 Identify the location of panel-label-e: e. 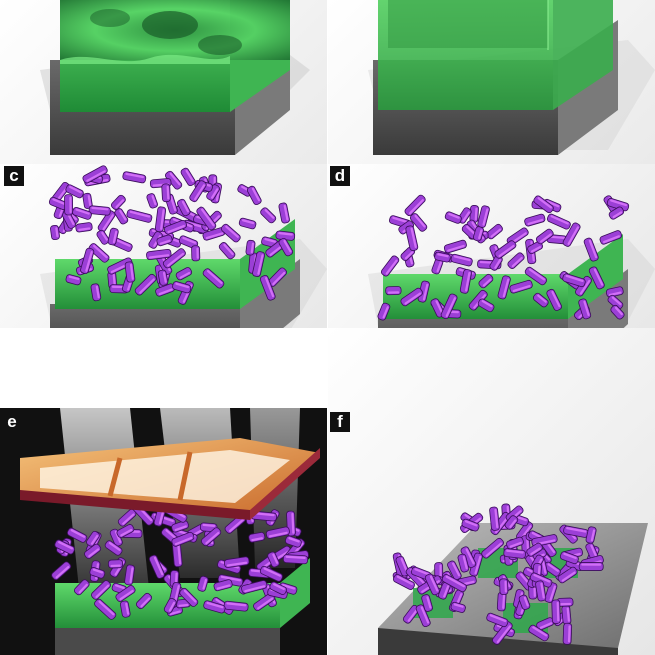
(12, 422).